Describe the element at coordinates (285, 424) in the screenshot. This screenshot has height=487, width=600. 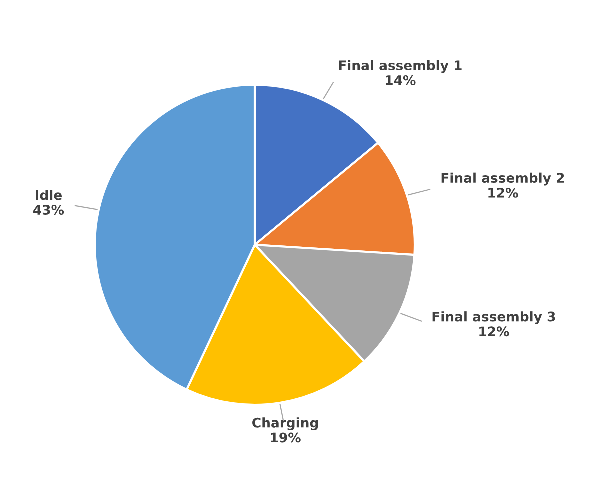
I see `slice-label: Charging` at that location.